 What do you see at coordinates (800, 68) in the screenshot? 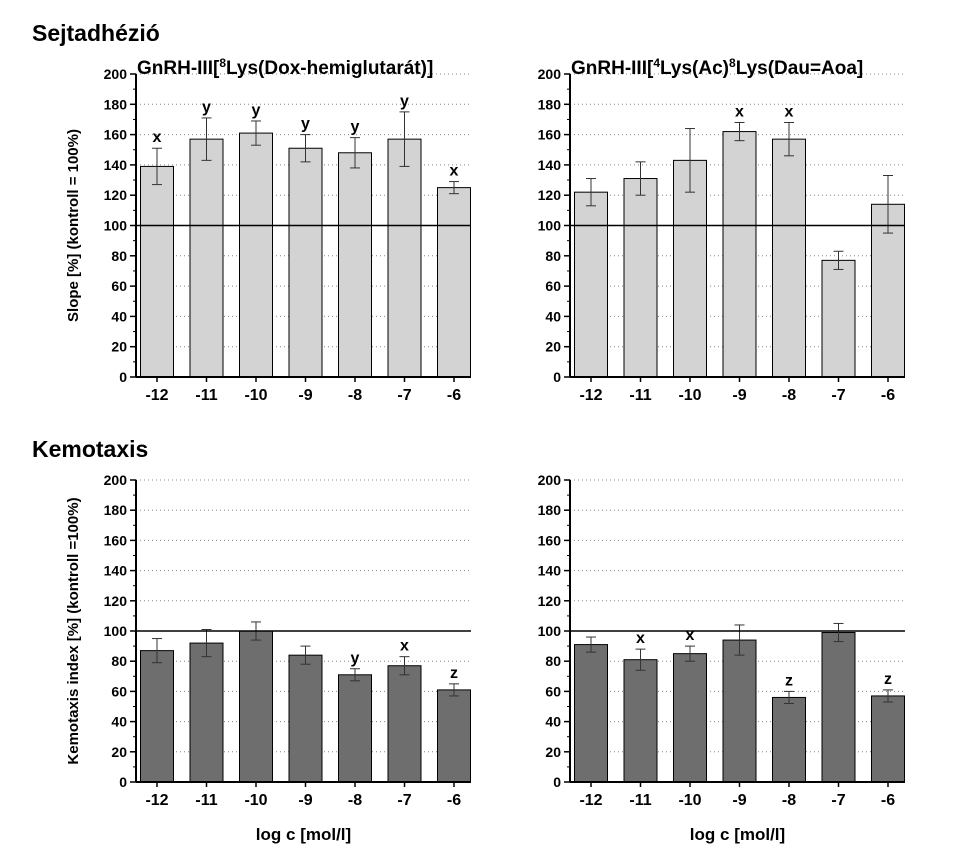
I see `panel-title-part: Lys(Dau=Aoa]` at bounding box center [800, 68].